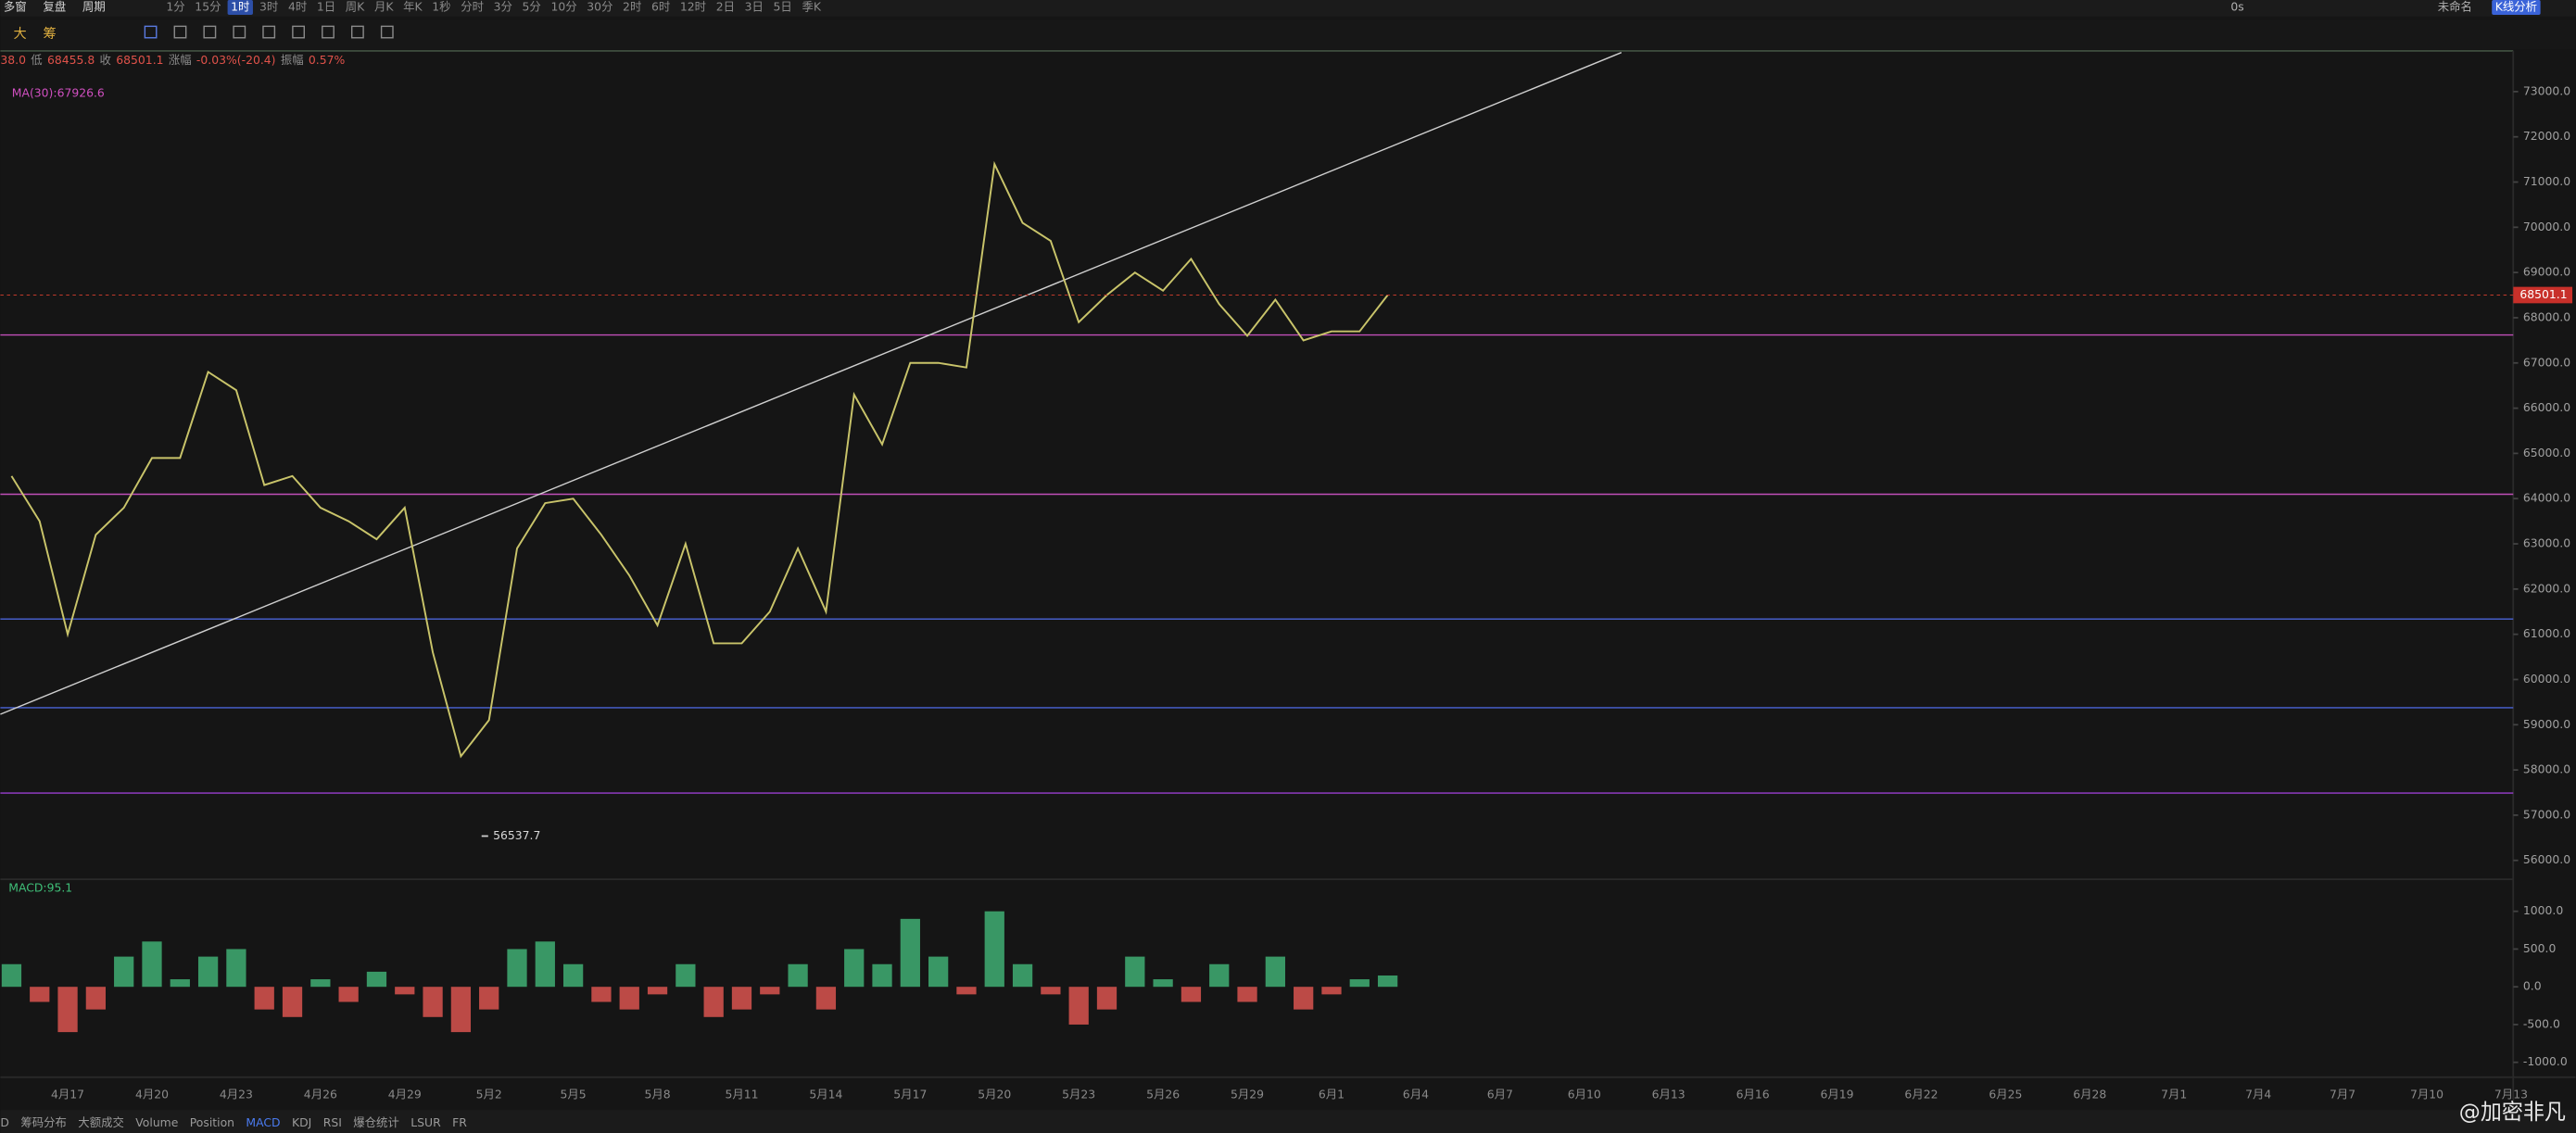  Describe the element at coordinates (503, 6) in the screenshot. I see `interval-button: 3分` at that location.